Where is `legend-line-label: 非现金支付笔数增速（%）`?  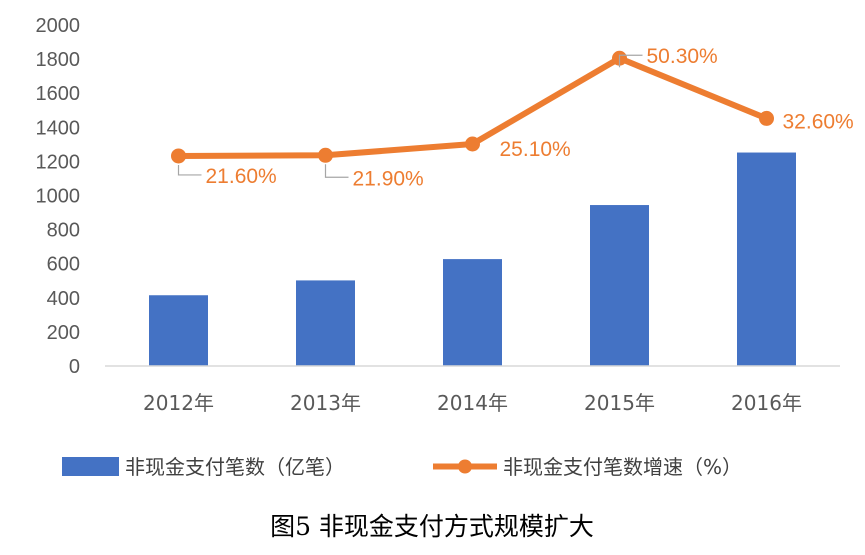 legend-line-label: 非现金支付笔数增速（%） is located at coordinates (622, 467).